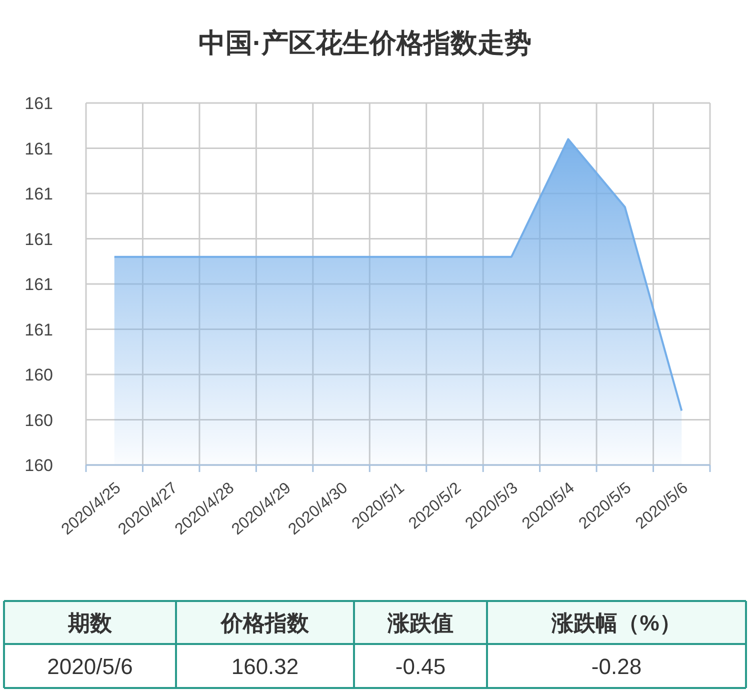 The width and height of the screenshot is (750, 693). I want to click on text: 价格指数, so click(265, 623).